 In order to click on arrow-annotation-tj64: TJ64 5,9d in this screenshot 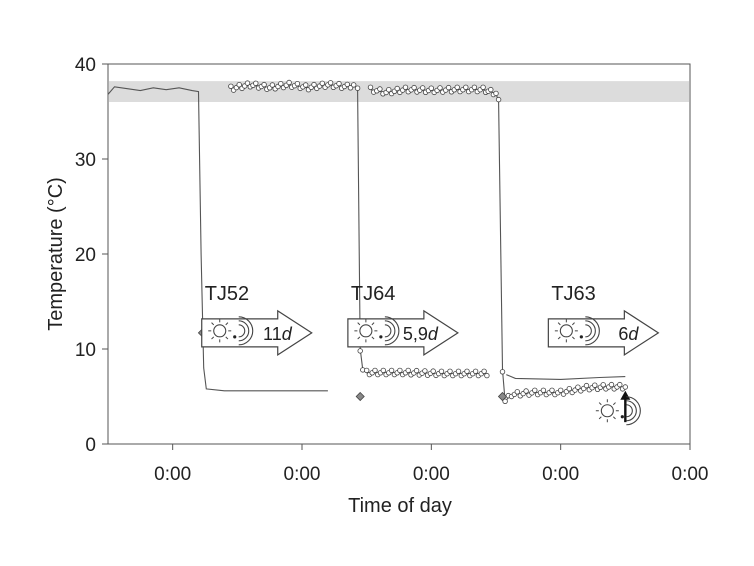, I will do `click(403, 319)`.